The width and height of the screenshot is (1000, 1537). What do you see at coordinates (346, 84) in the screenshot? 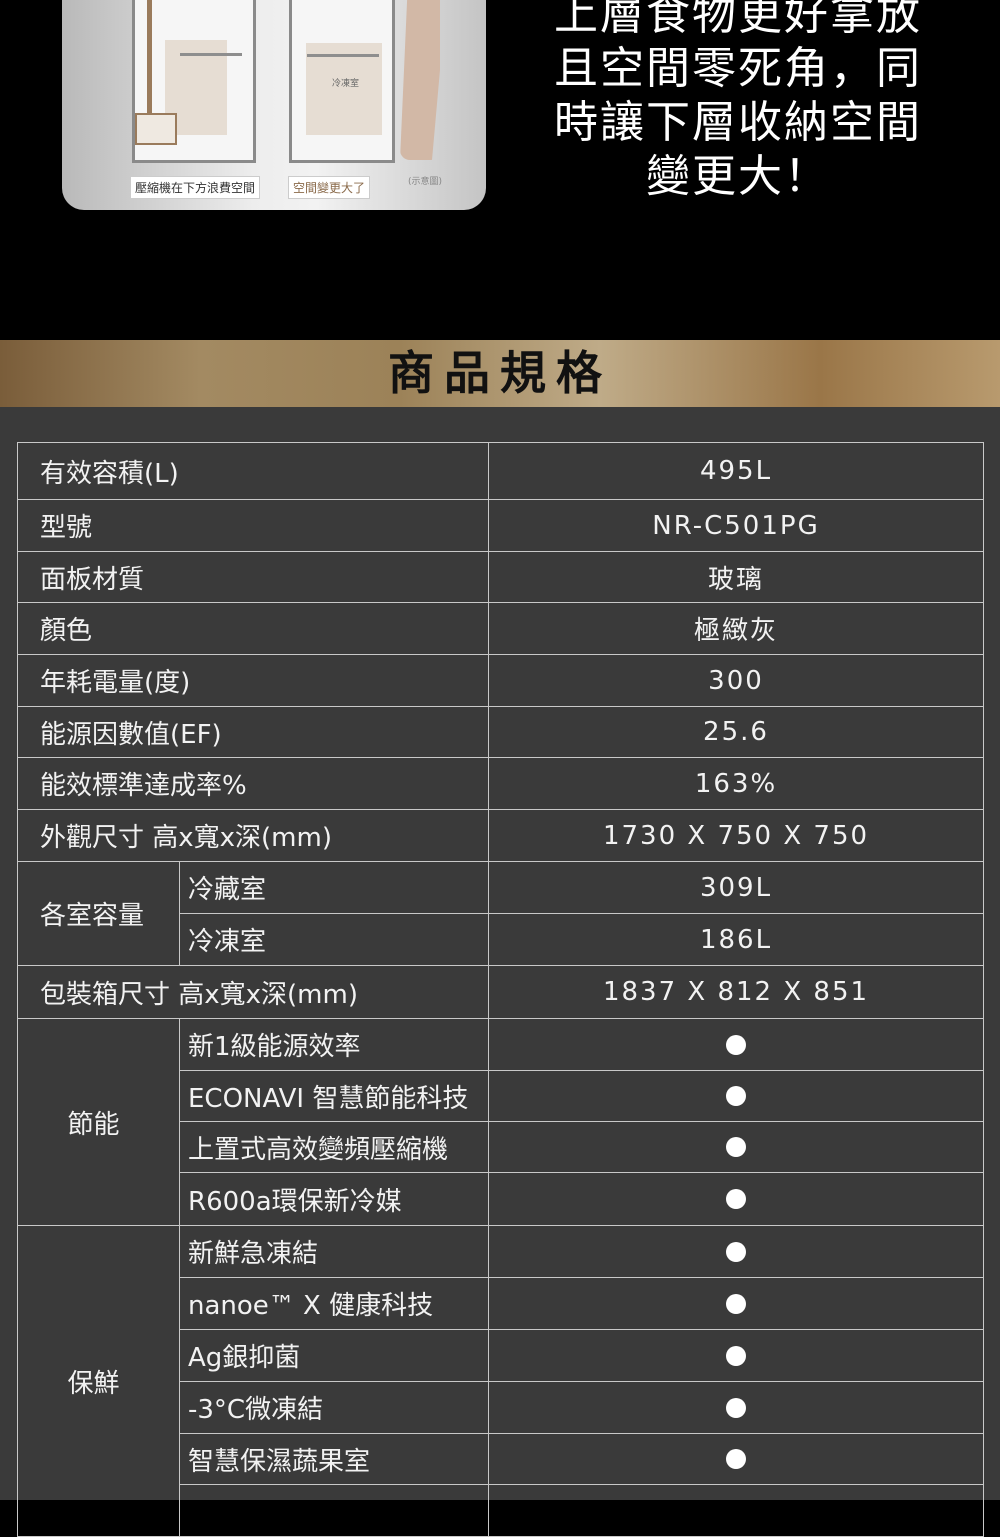
I see `freezer-label: 冷凍室` at bounding box center [346, 84].